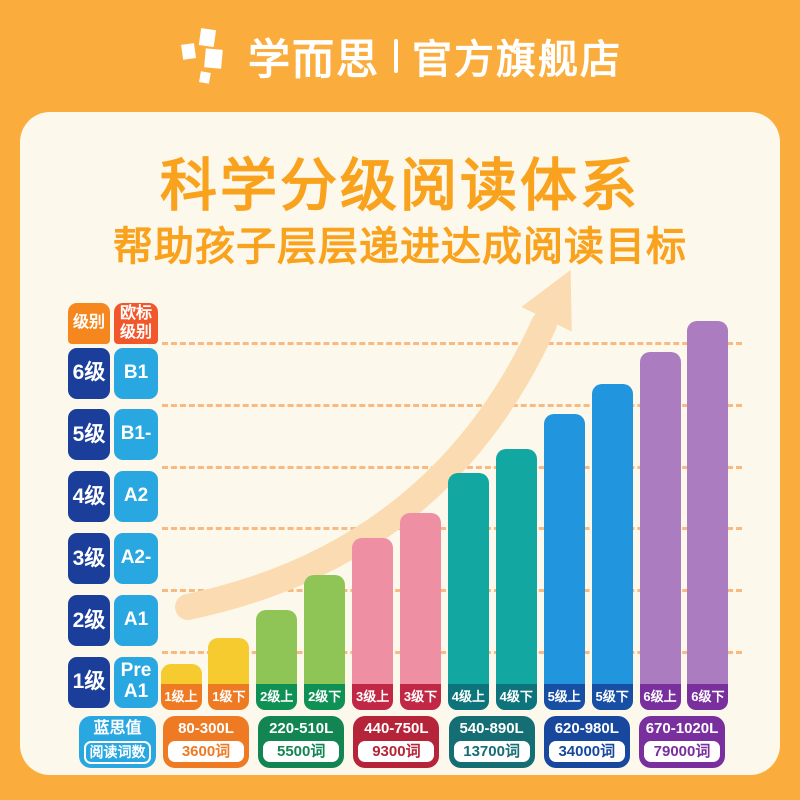  Describe the element at coordinates (136, 323) in the screenshot. I see `axis-header-cefr: 欧标级别` at that location.